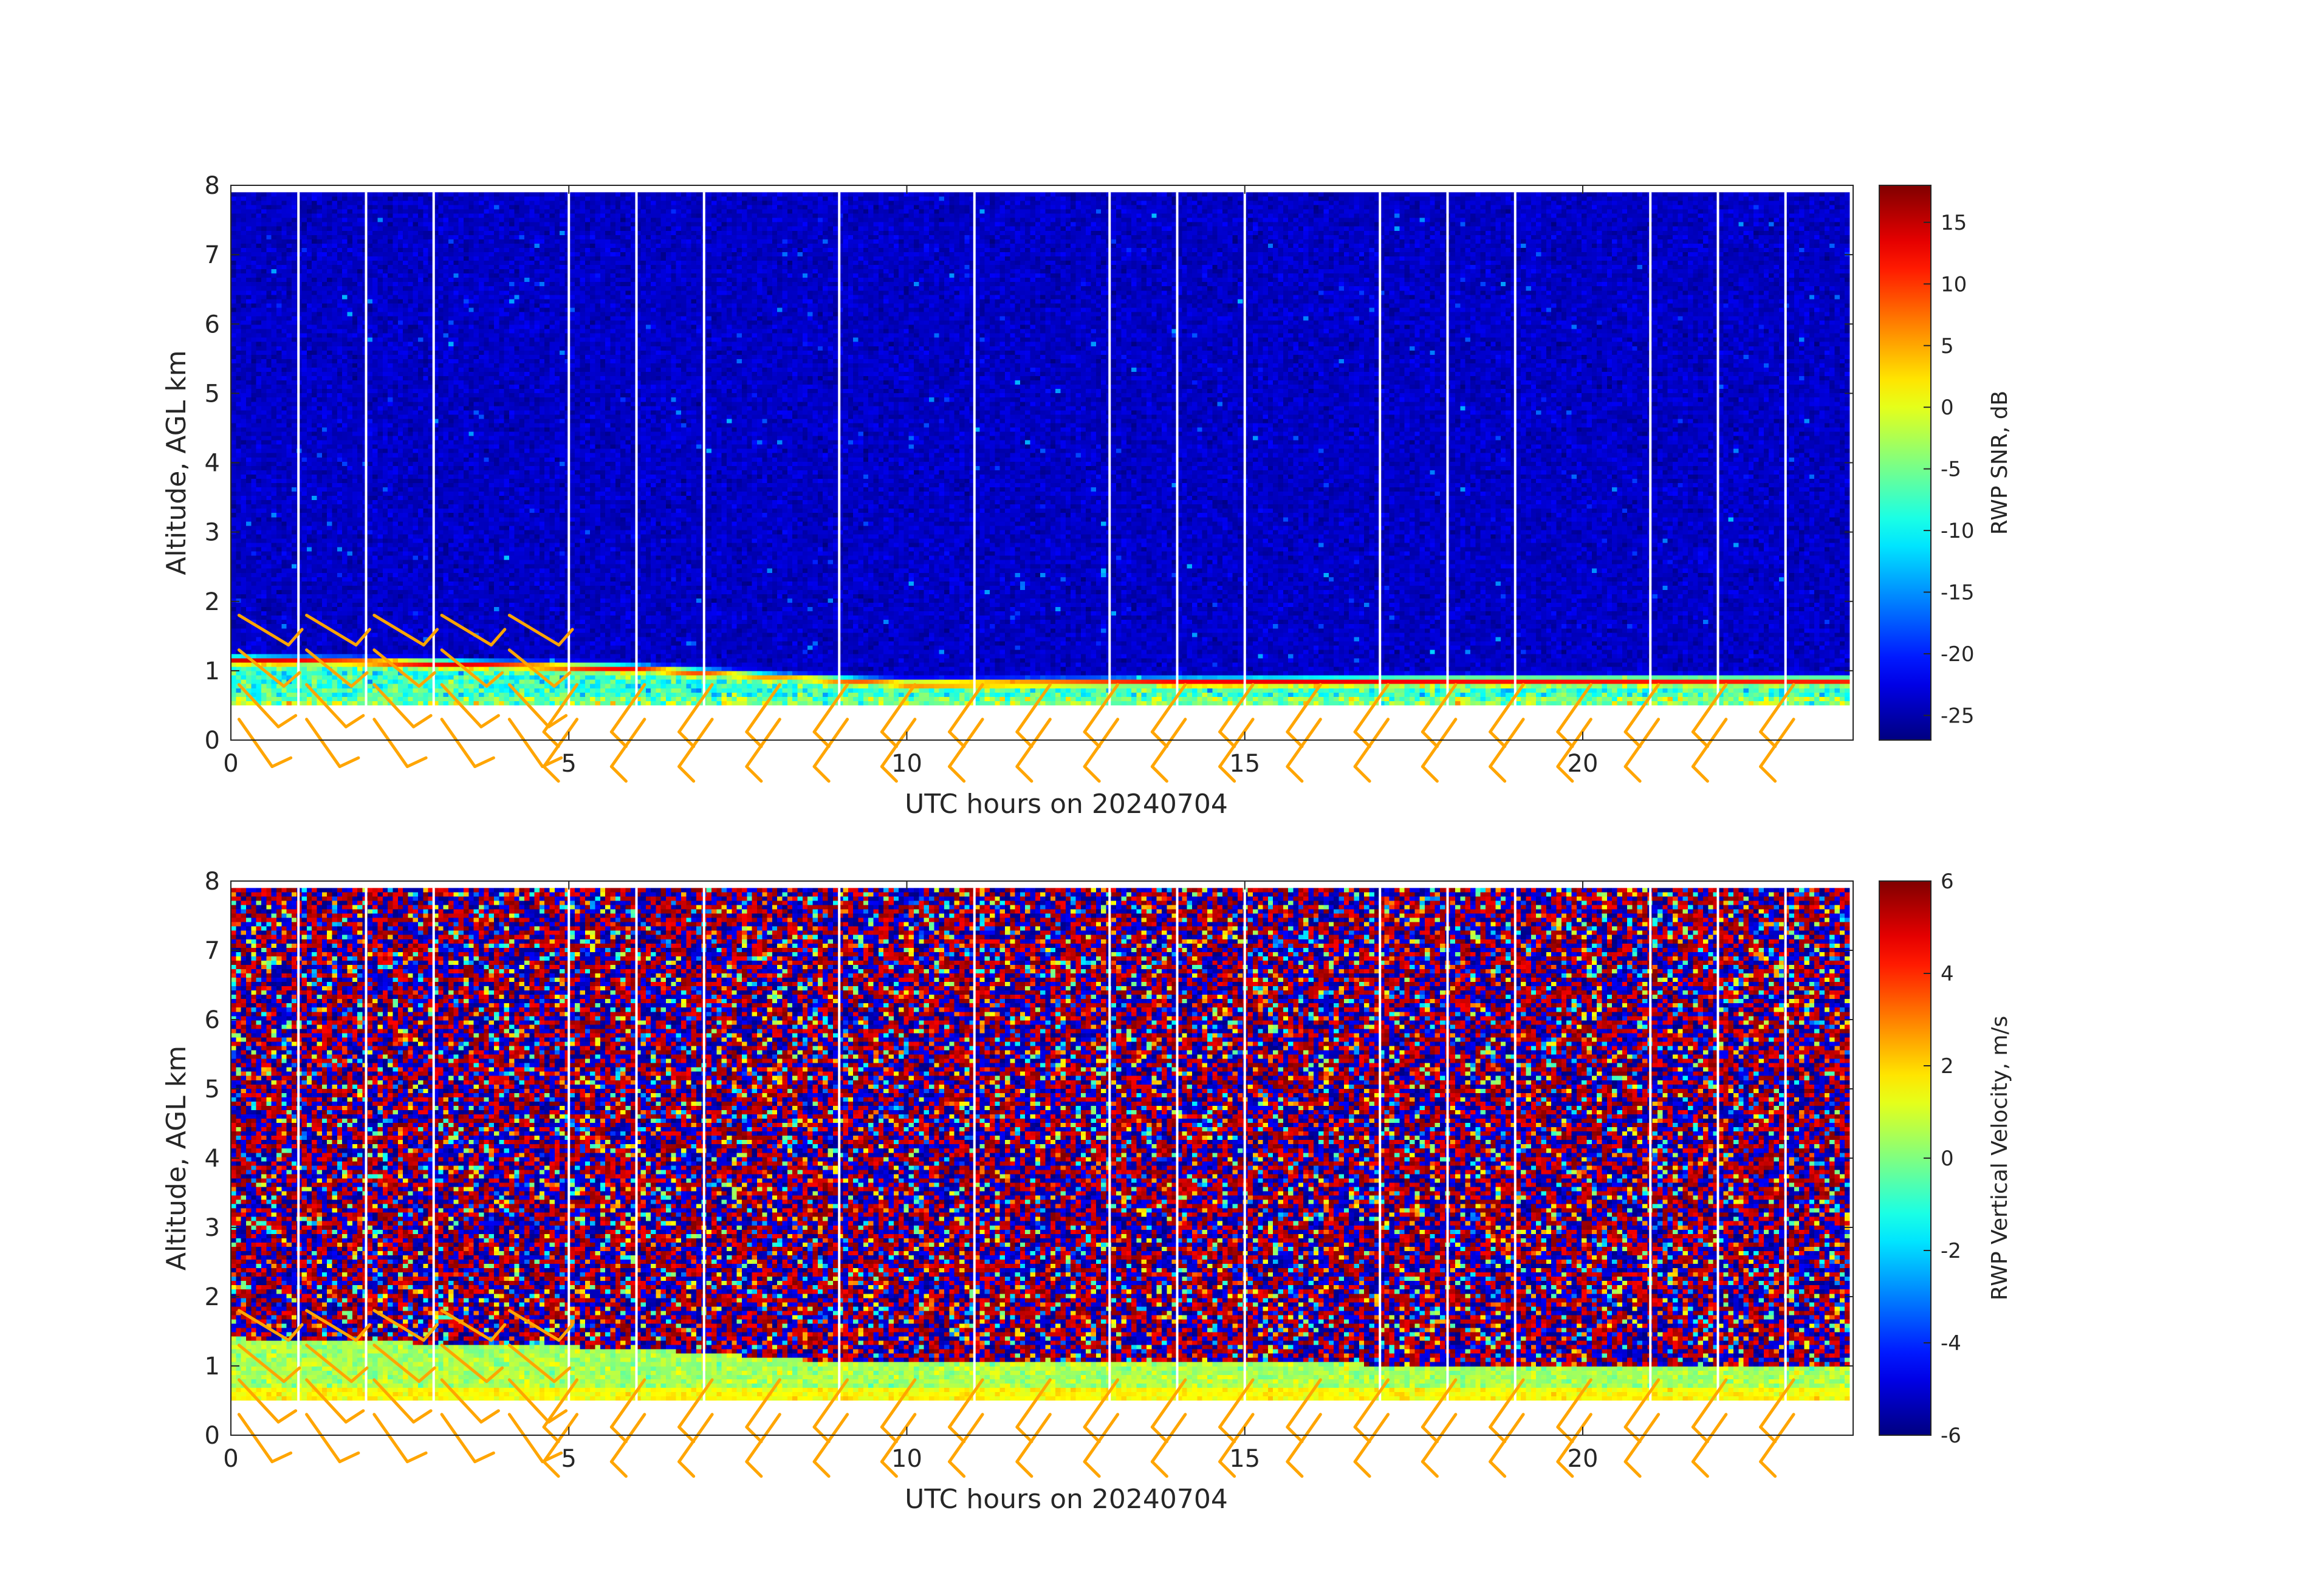 This screenshot has height=1595, width=2324. I want to click on x-tick-label: 20, so click(1584, 1459).